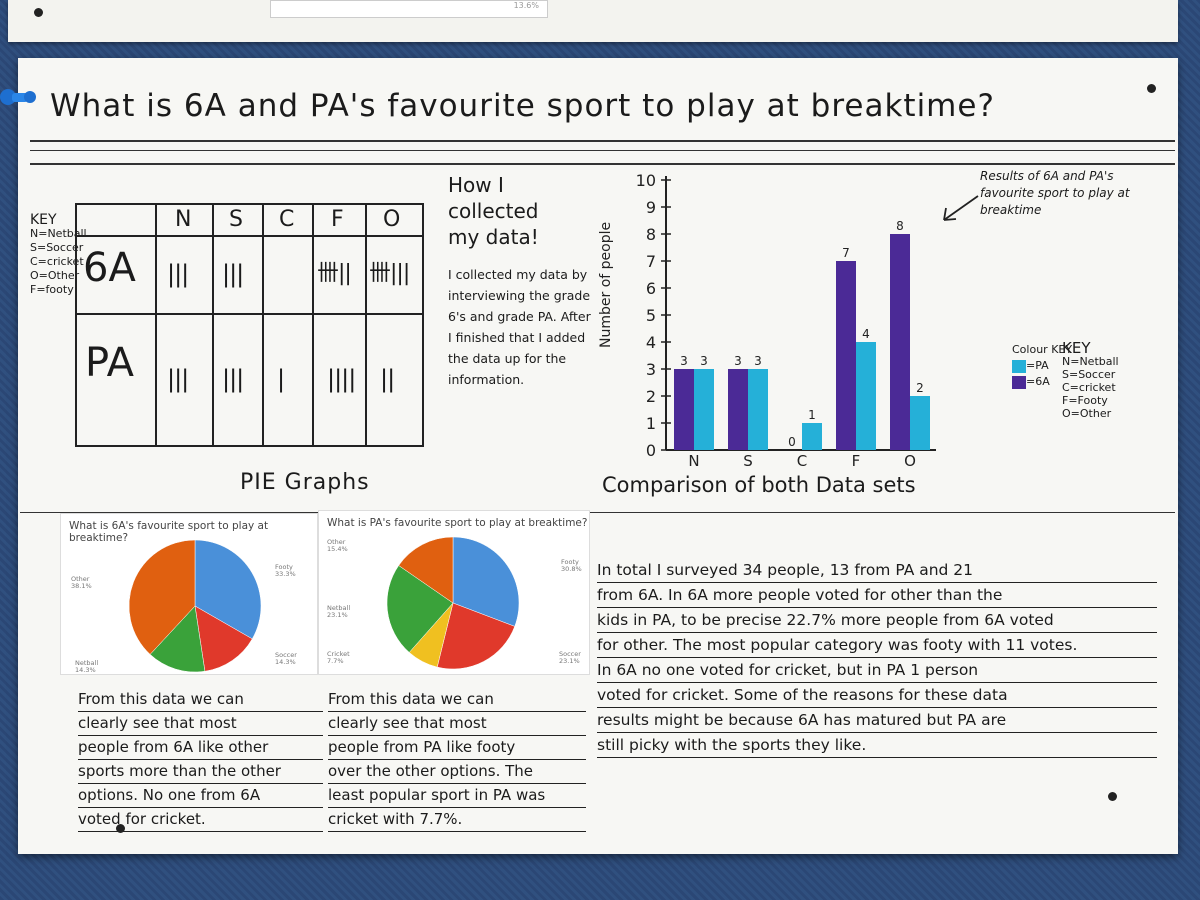  Describe the element at coordinates (285, 662) in the screenshot. I see `label-pct: 14.3%` at that location.